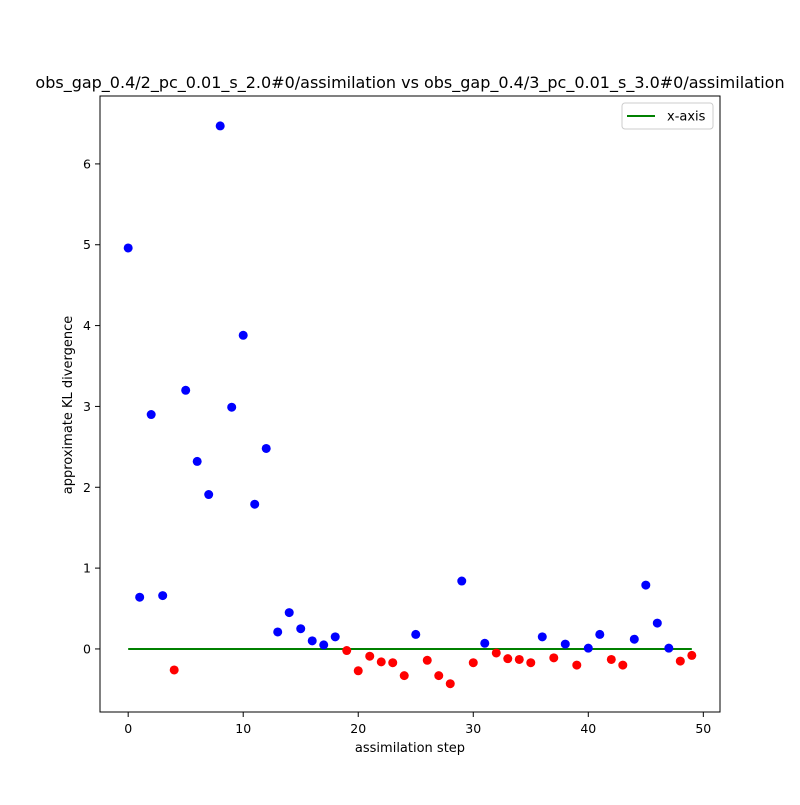  I want to click on y-tick-label: 2, so click(87, 487).